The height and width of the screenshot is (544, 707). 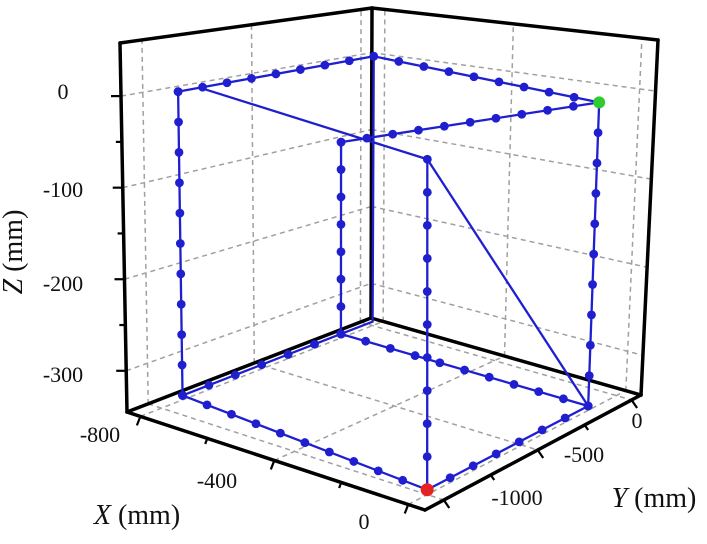 I want to click on y-axis-title: Y (mm), so click(x=654, y=498).